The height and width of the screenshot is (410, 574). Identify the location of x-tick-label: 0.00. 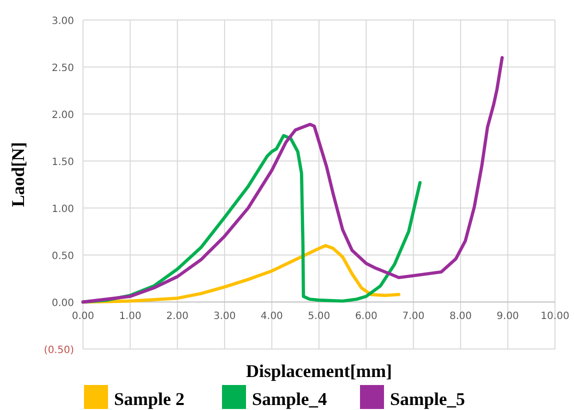
(83, 316).